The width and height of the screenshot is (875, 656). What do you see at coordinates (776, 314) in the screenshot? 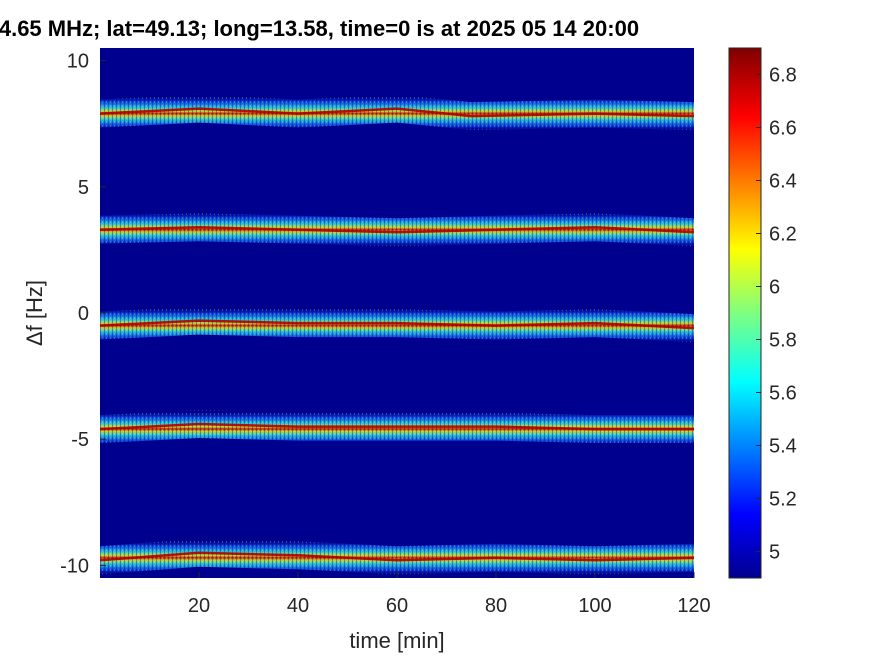
I see `colorbar-ticks: 6.8 6.6 6.4 6.2 6 5.8 5.6 5.4 5.2 5` at bounding box center [776, 314].